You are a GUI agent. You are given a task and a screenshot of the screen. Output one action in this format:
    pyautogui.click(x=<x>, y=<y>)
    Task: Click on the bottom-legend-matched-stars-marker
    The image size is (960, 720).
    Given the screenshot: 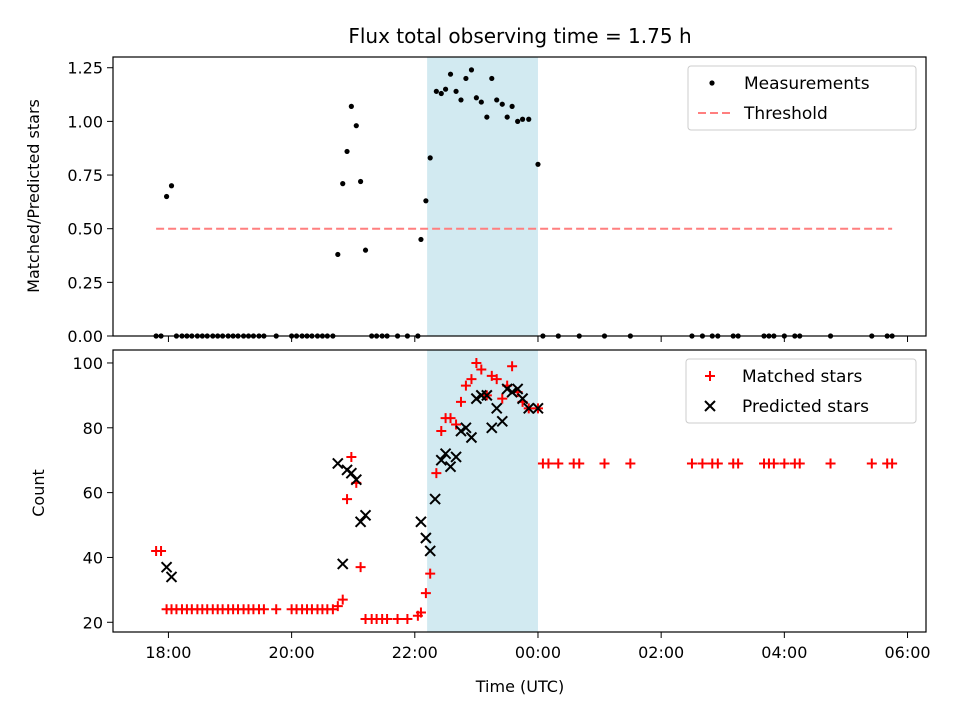 What is the action you would take?
    pyautogui.click(x=710, y=376)
    